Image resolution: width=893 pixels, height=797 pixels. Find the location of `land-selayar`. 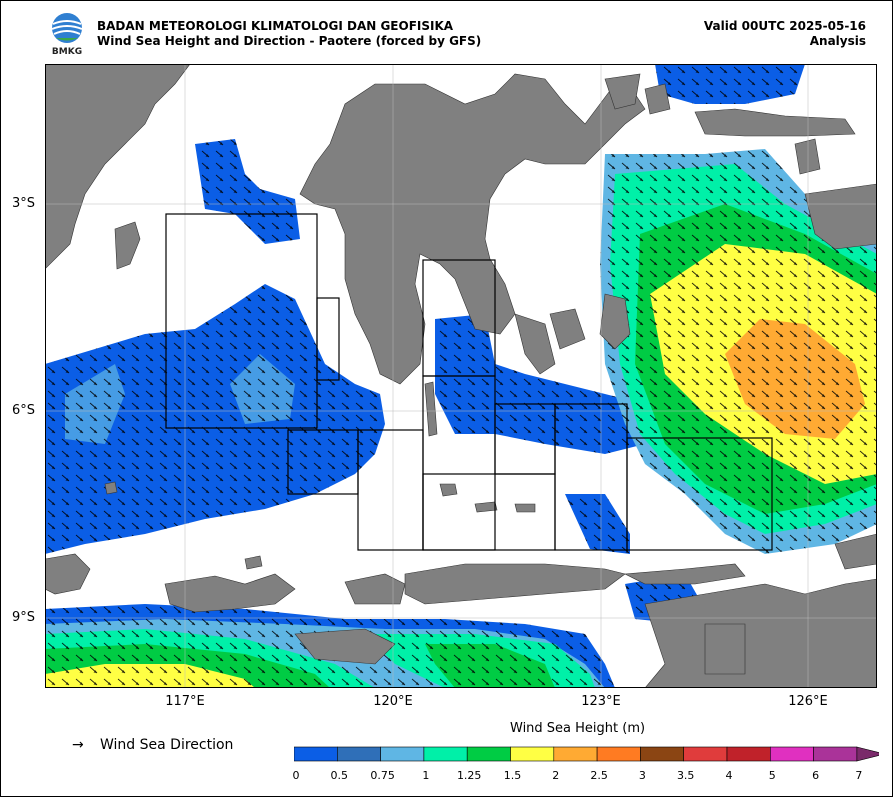

land-selayar is located at coordinates (431, 409).